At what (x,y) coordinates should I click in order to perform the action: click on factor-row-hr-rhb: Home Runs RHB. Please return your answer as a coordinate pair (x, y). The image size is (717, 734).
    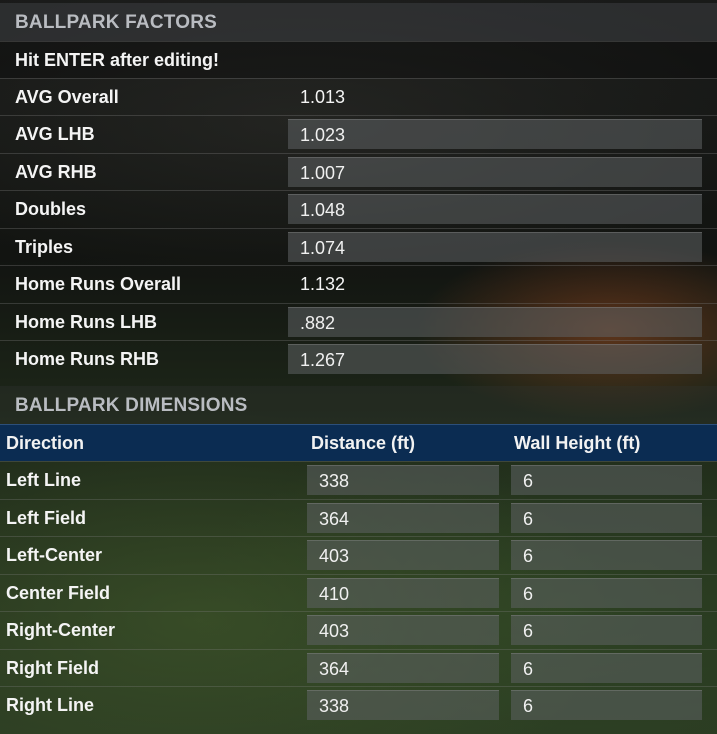
    Looking at the image, I should click on (358, 358).